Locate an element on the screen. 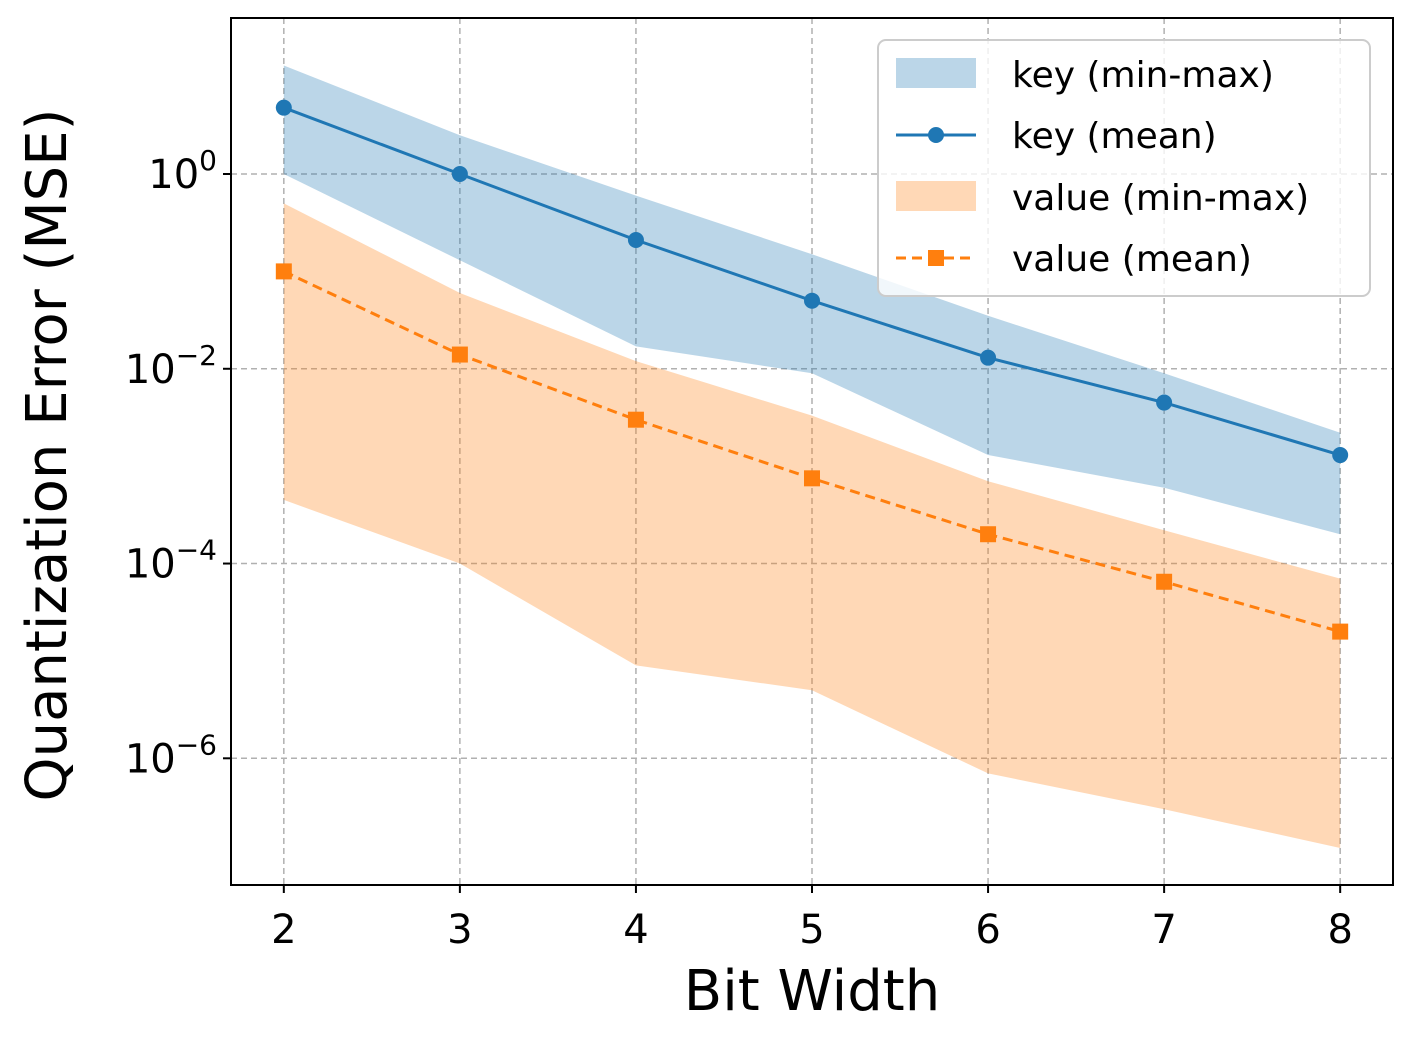 The height and width of the screenshot is (1044, 1412). x-tick-label: 3 is located at coordinates (459, 930).